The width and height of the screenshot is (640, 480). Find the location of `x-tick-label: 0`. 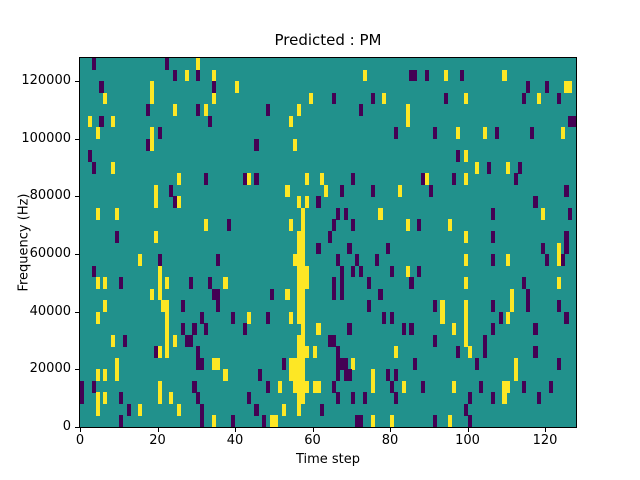

x-tick-label: 0 is located at coordinates (80, 440).